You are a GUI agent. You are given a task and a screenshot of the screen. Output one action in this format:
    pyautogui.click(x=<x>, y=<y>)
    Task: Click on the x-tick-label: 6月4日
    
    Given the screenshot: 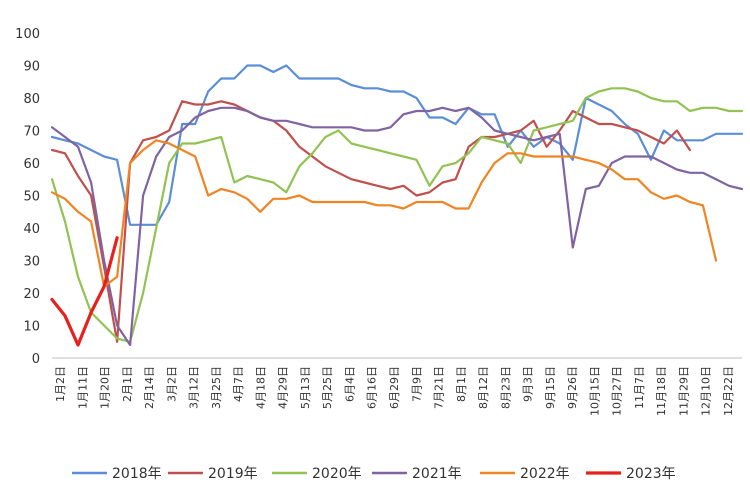 What is the action you would take?
    pyautogui.click(x=350, y=384)
    